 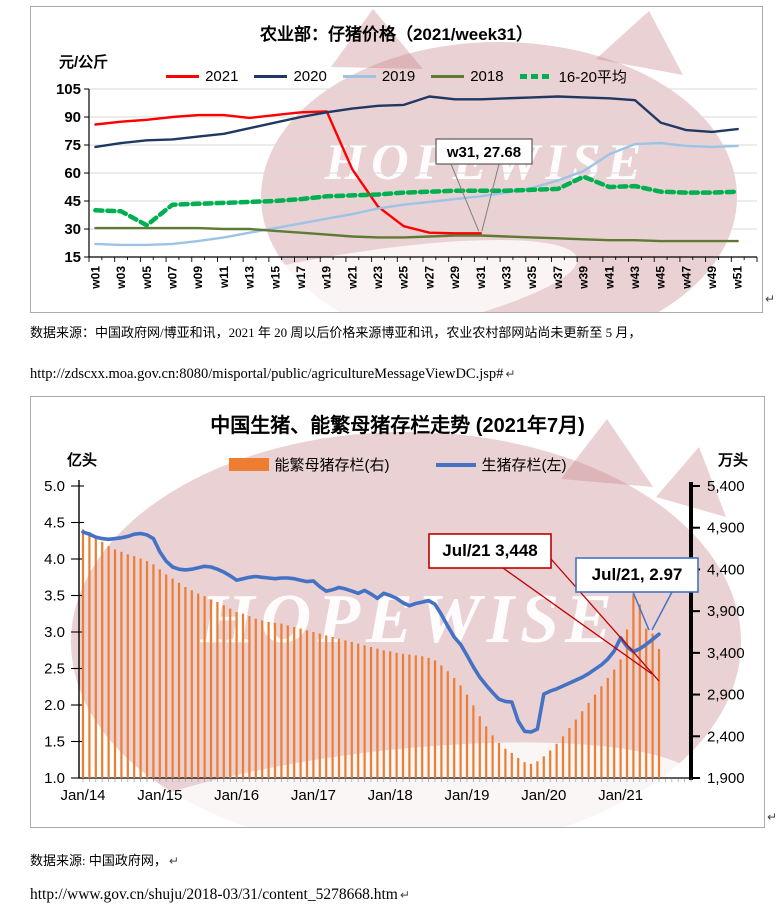 I want to click on legend-item-sow: 能繁母猪存栏(右), so click(x=309, y=464).